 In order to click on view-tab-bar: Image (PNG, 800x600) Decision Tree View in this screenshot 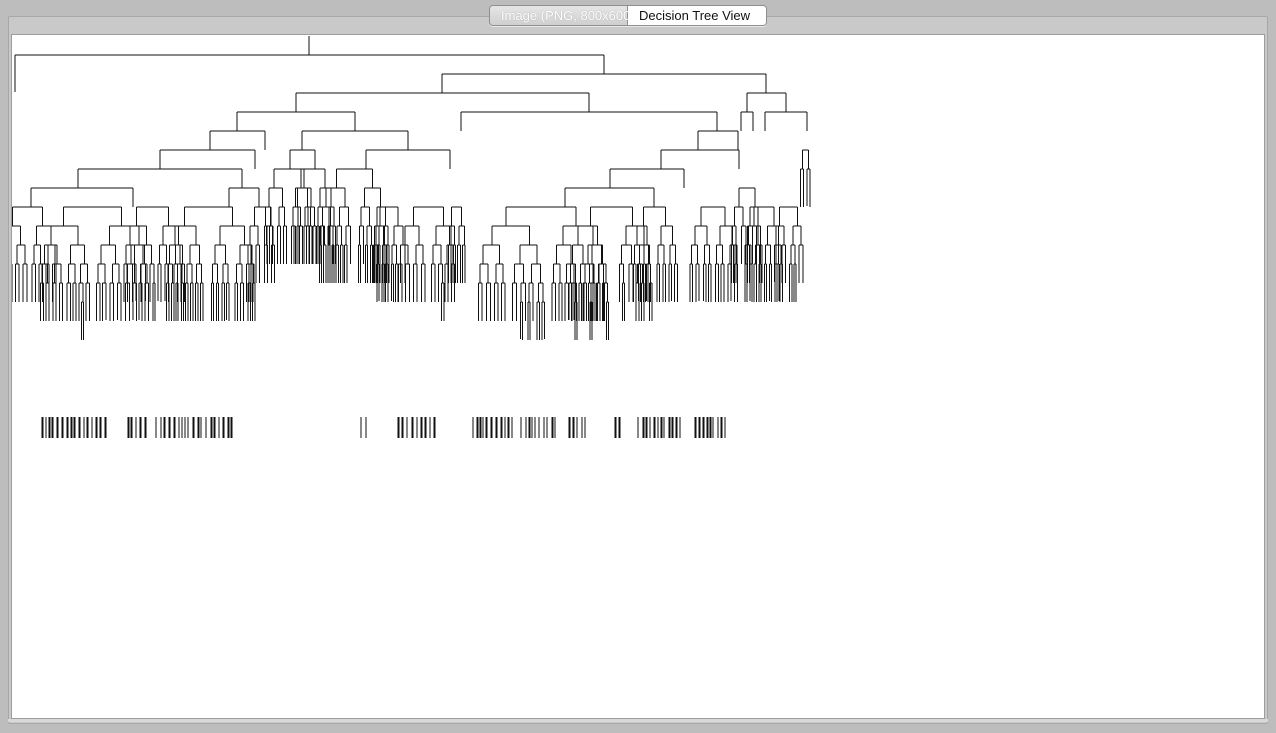, I will do `click(638, 15)`.